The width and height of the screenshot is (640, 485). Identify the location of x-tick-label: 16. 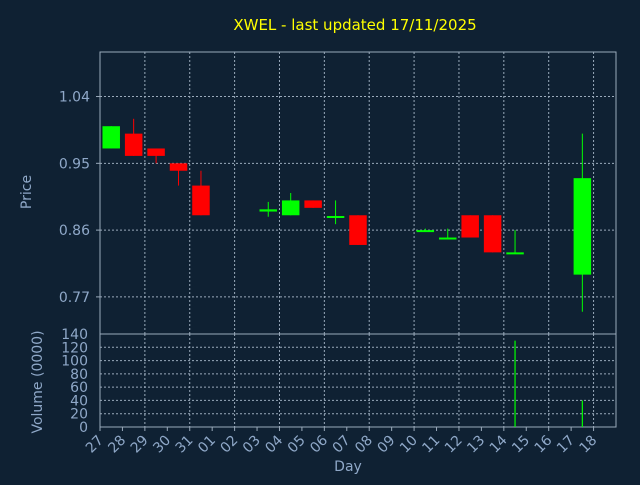
(544, 444).